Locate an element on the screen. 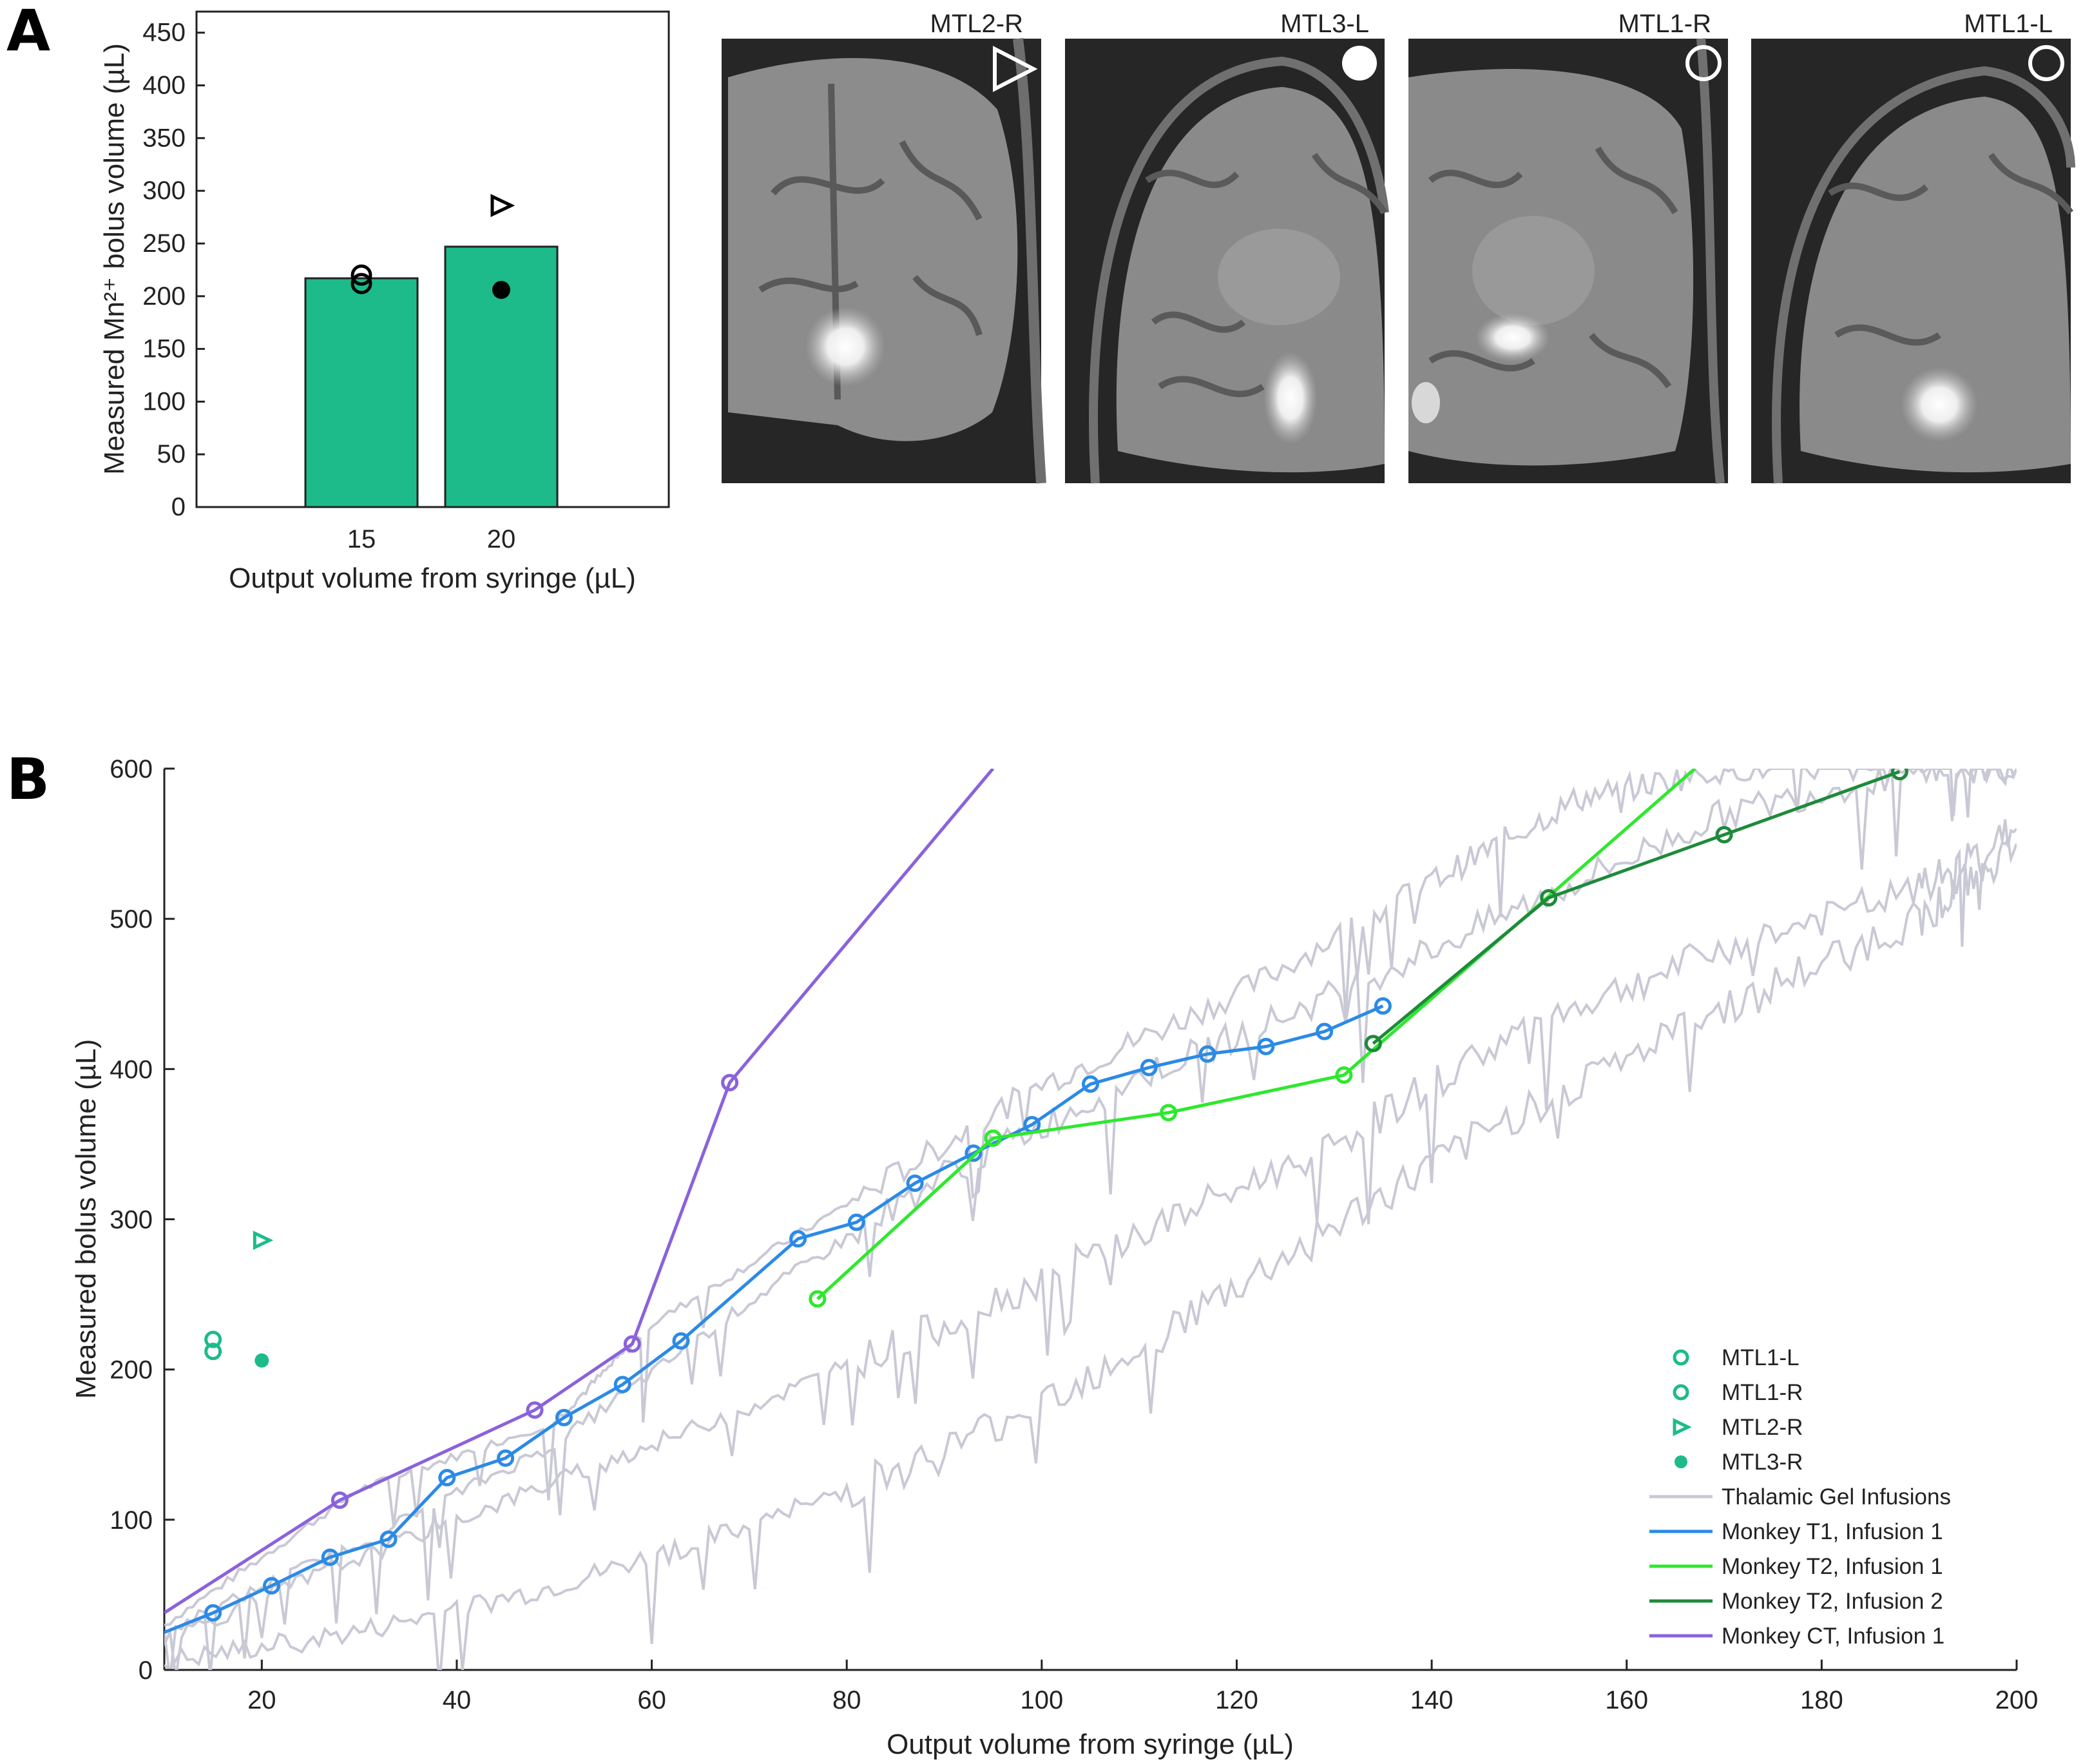  panel-b-x-tick-label: 60 is located at coordinates (651, 1700).